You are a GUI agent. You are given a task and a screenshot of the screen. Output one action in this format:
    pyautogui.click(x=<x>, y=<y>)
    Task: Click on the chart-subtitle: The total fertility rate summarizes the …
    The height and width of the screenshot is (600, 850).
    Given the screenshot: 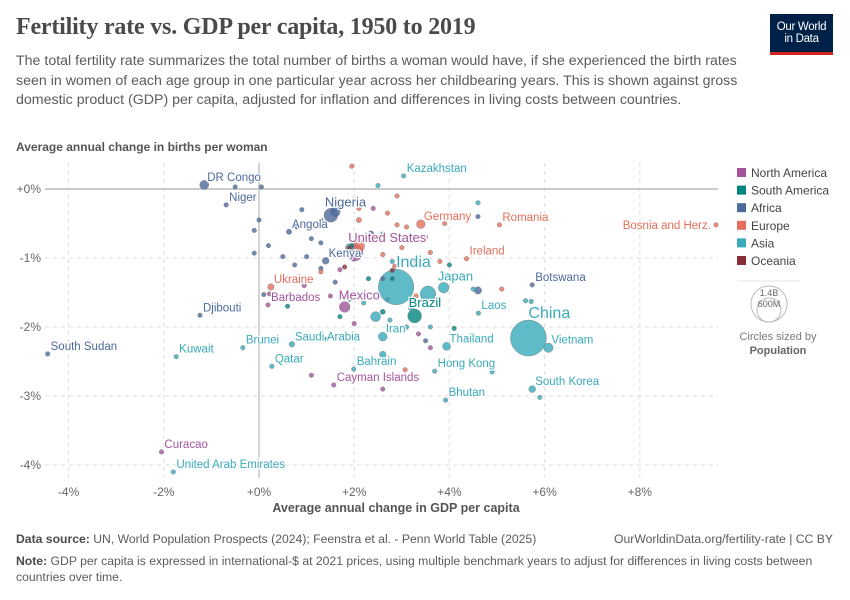 What is the action you would take?
    pyautogui.click(x=377, y=80)
    